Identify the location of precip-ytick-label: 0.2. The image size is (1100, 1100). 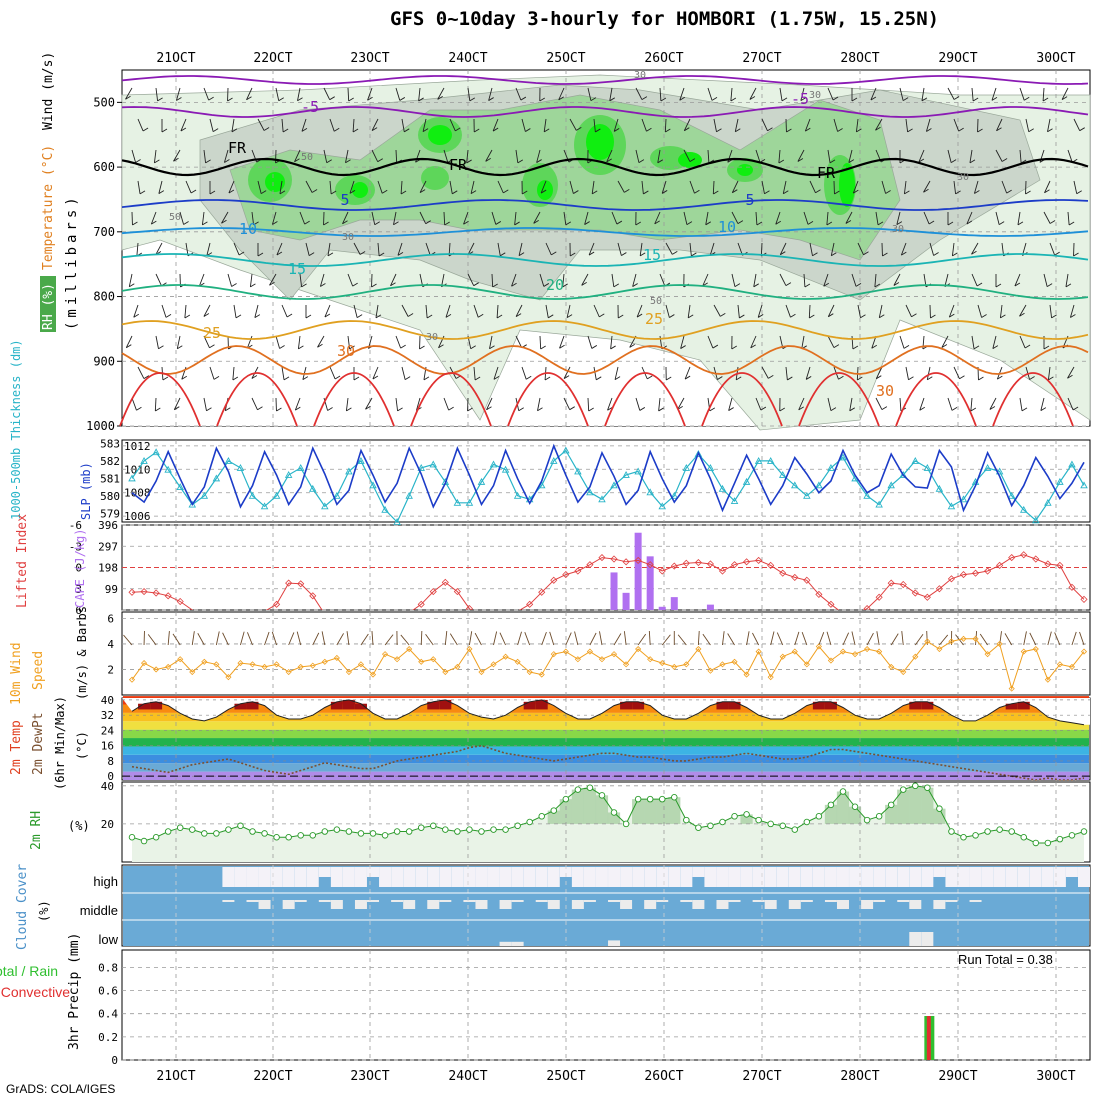
(108, 1037).